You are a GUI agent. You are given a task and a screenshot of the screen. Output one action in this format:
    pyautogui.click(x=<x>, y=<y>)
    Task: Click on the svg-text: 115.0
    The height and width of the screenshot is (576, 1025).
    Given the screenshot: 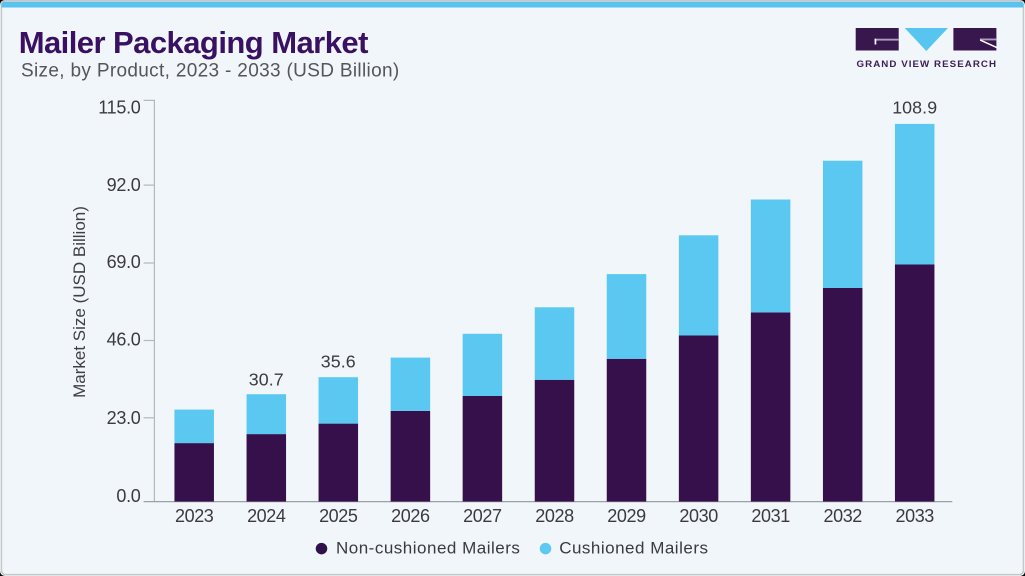 What is the action you would take?
    pyautogui.click(x=119, y=107)
    